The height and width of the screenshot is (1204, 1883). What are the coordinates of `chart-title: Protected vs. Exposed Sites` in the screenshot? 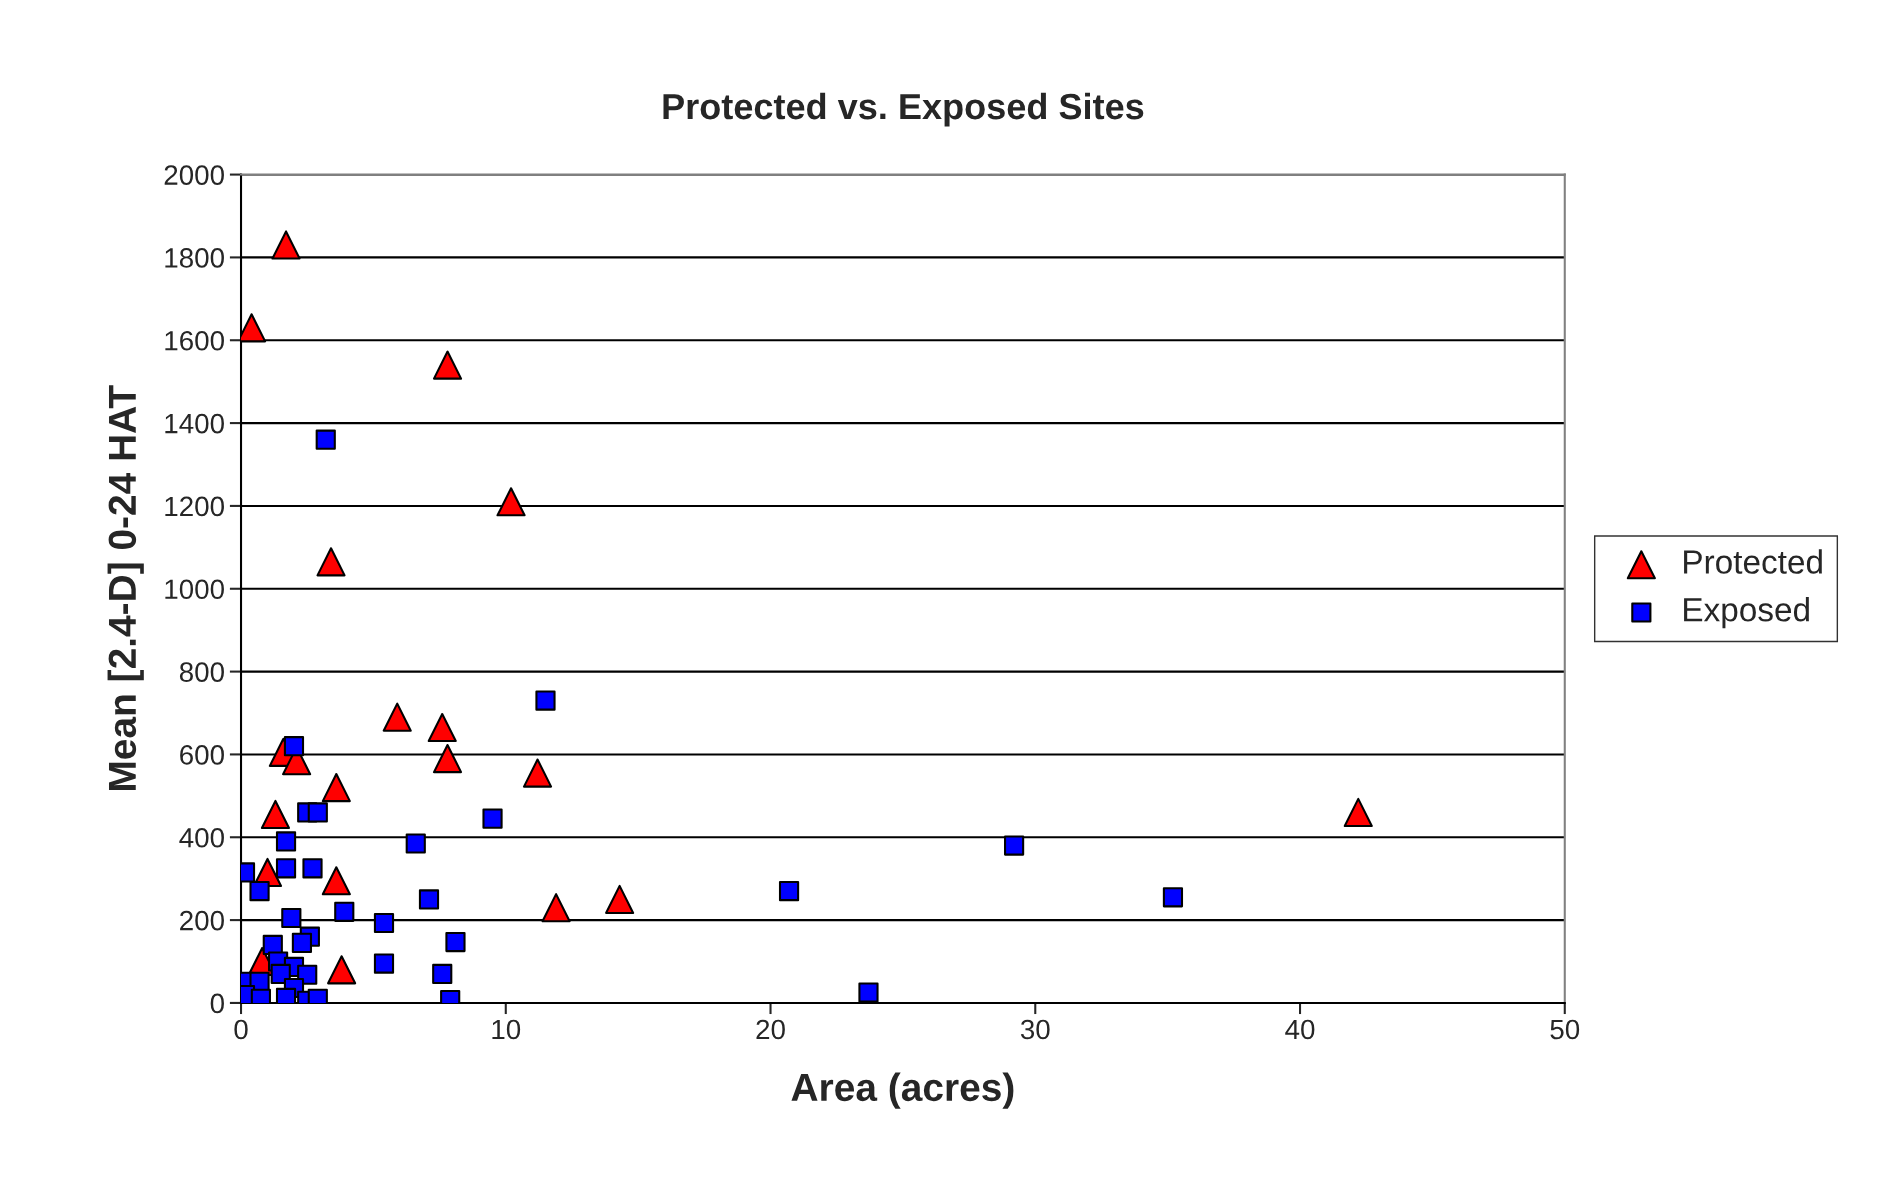 It's located at (903, 109).